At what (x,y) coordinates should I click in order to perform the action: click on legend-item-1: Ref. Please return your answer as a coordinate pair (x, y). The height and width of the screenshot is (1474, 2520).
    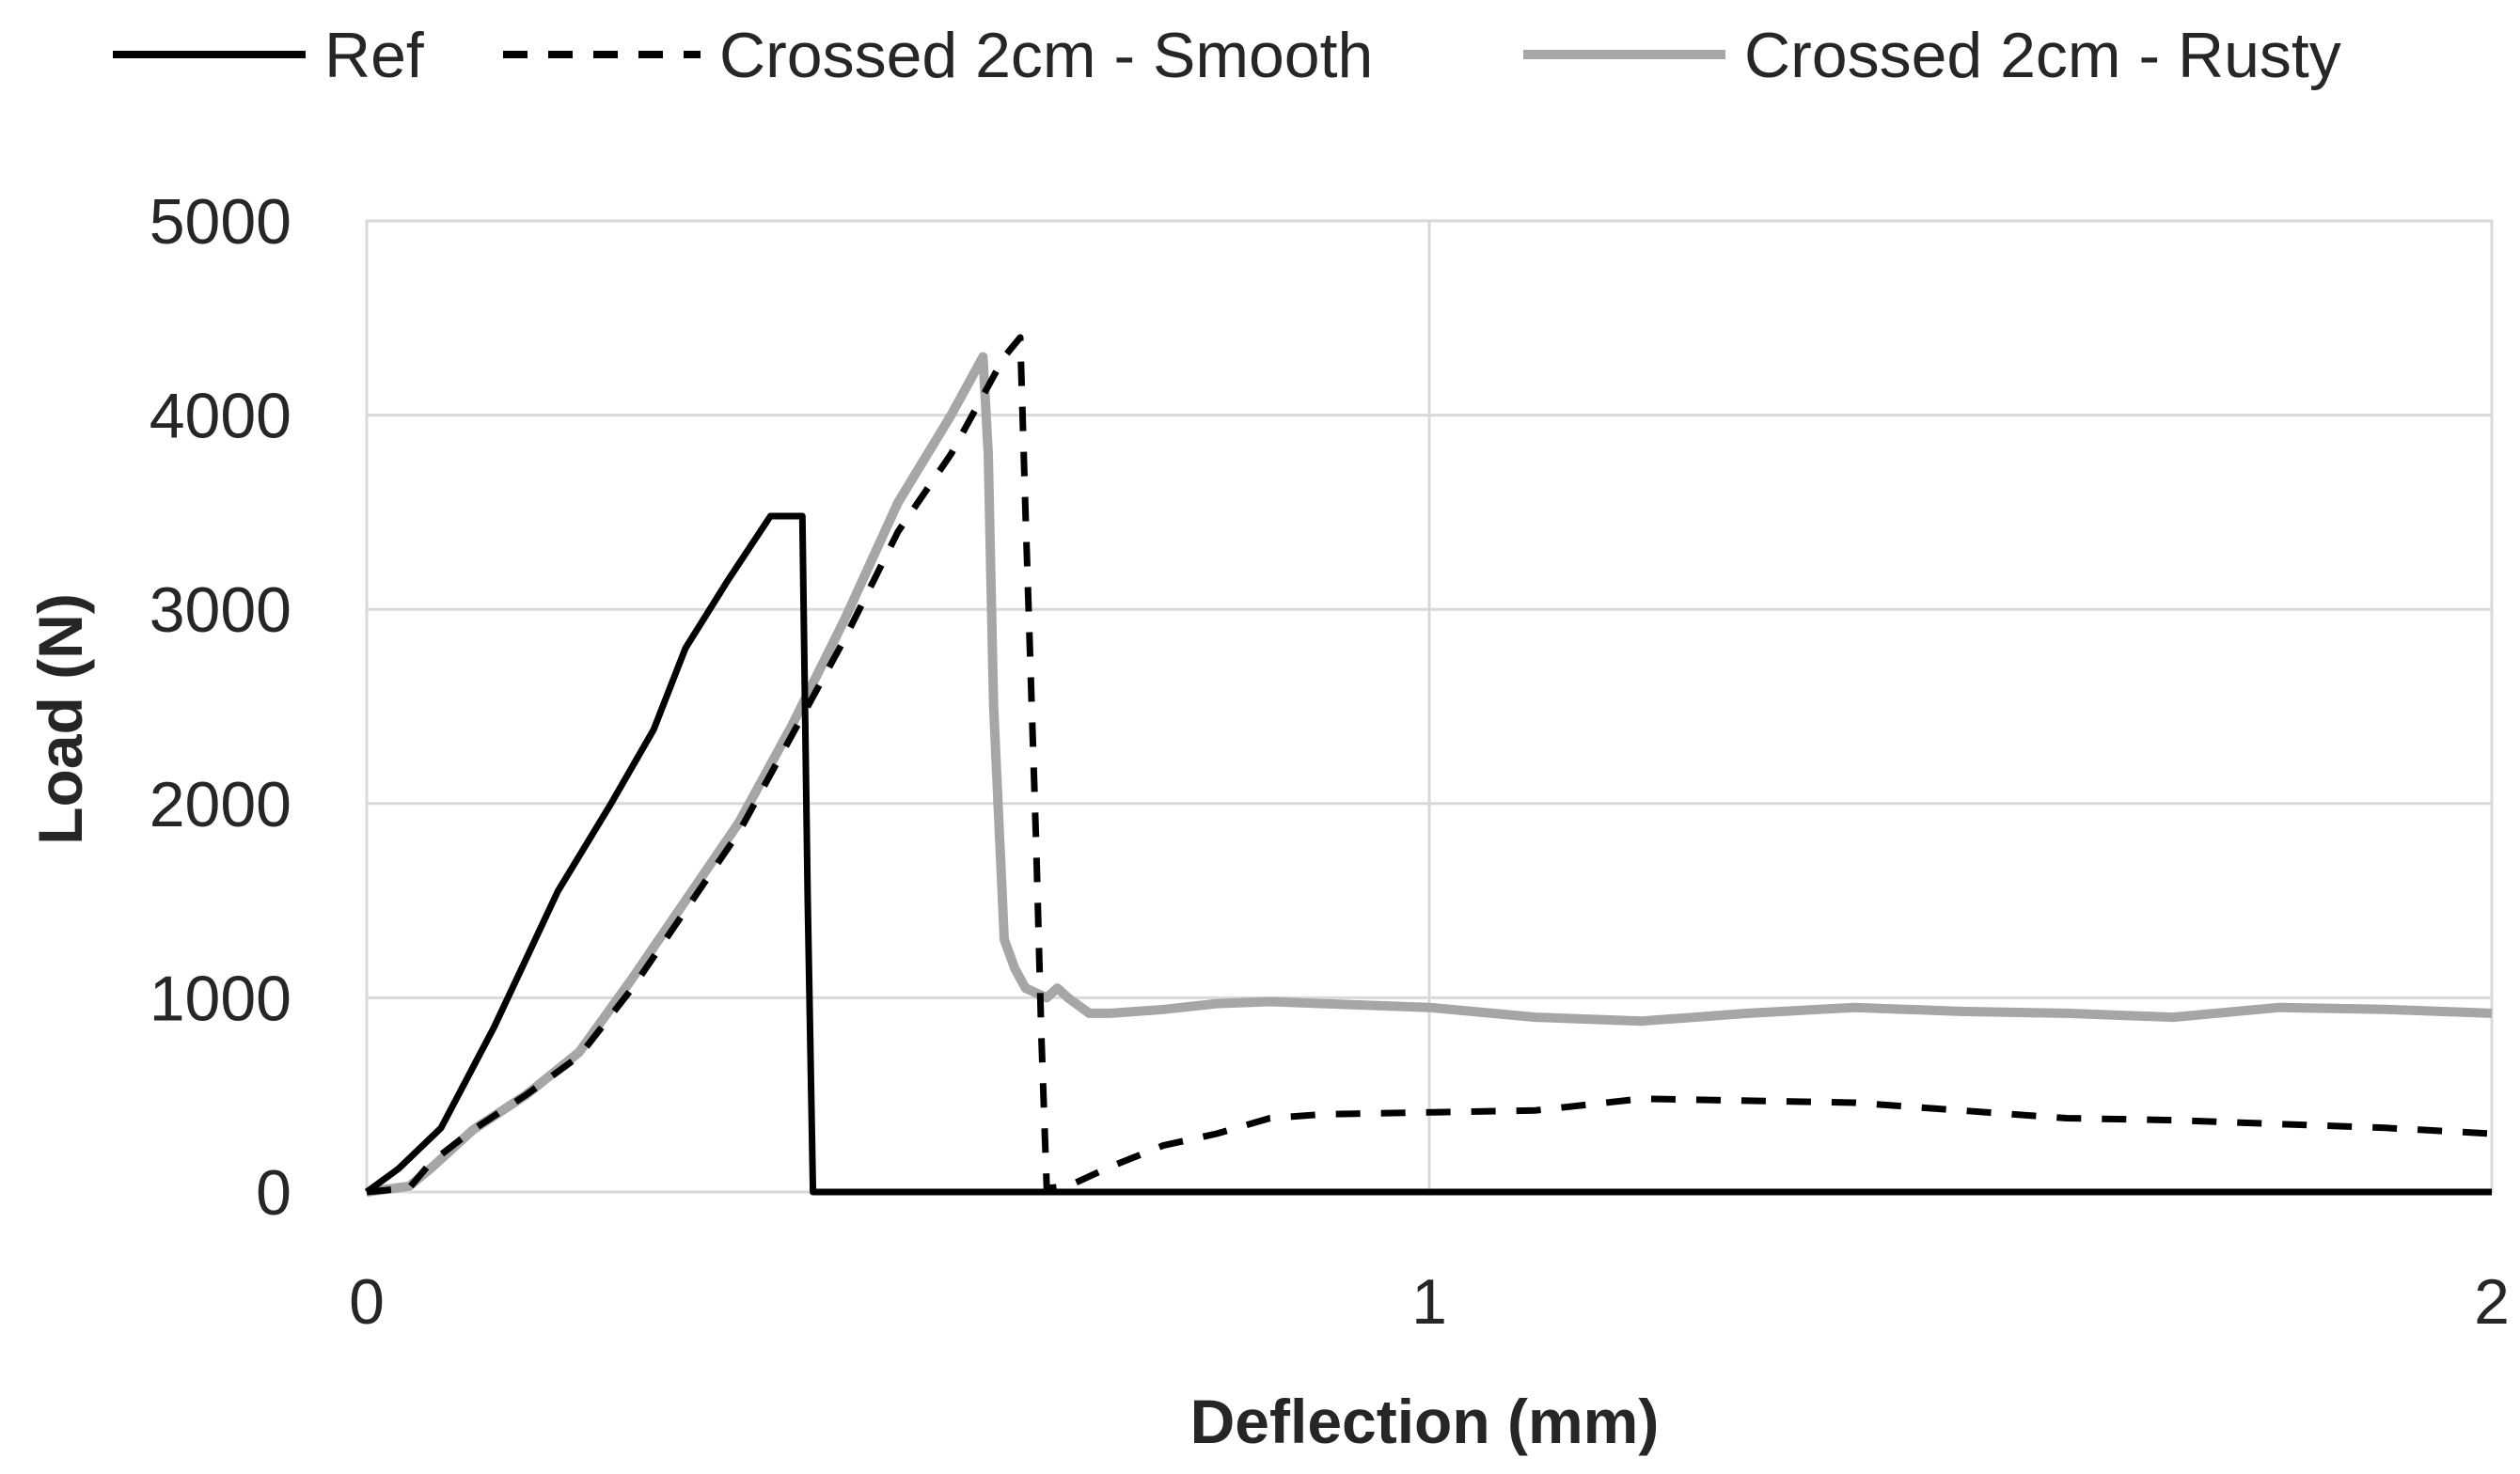
    Looking at the image, I should click on (268, 55).